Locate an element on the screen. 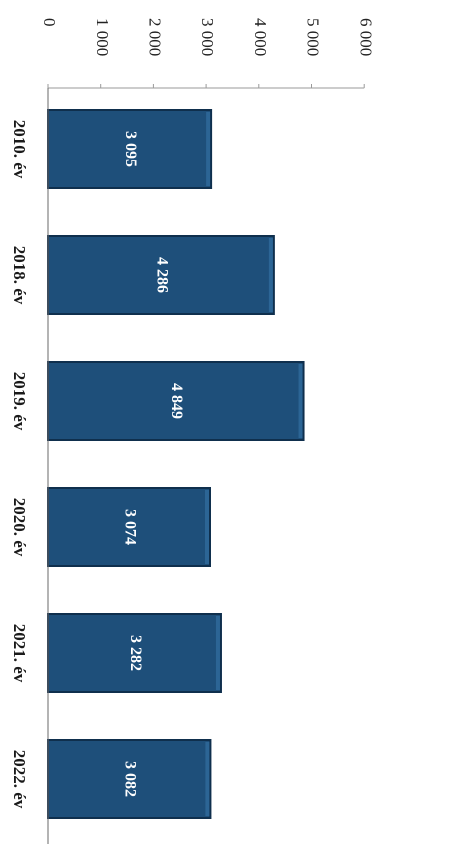  data-label: 3 074 is located at coordinates (129, 527).